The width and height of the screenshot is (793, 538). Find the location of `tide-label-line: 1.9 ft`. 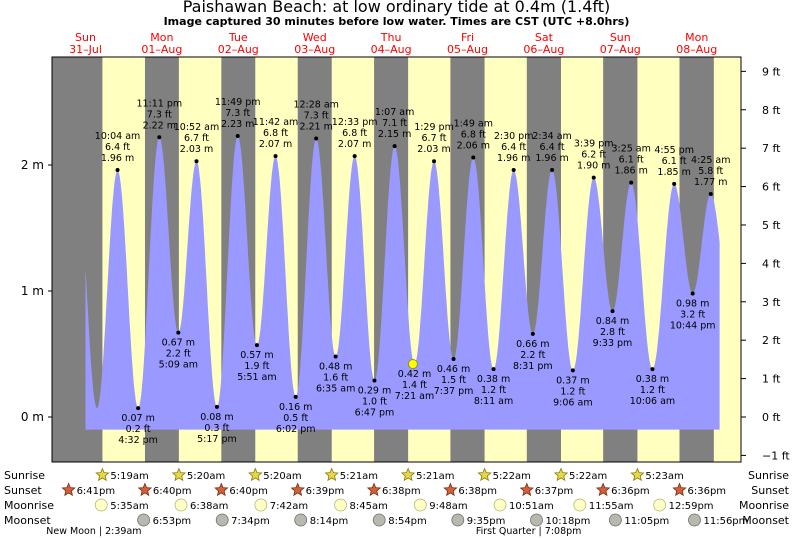

tide-label-line: 1.9 ft is located at coordinates (256, 366).